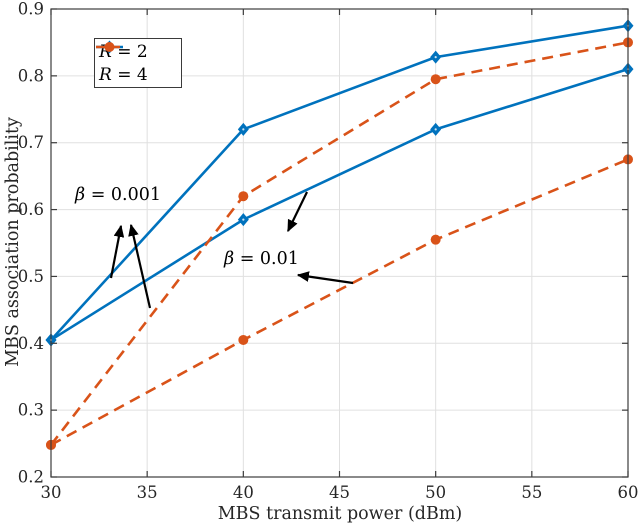  I want to click on svg-text: 40, so click(243, 492).